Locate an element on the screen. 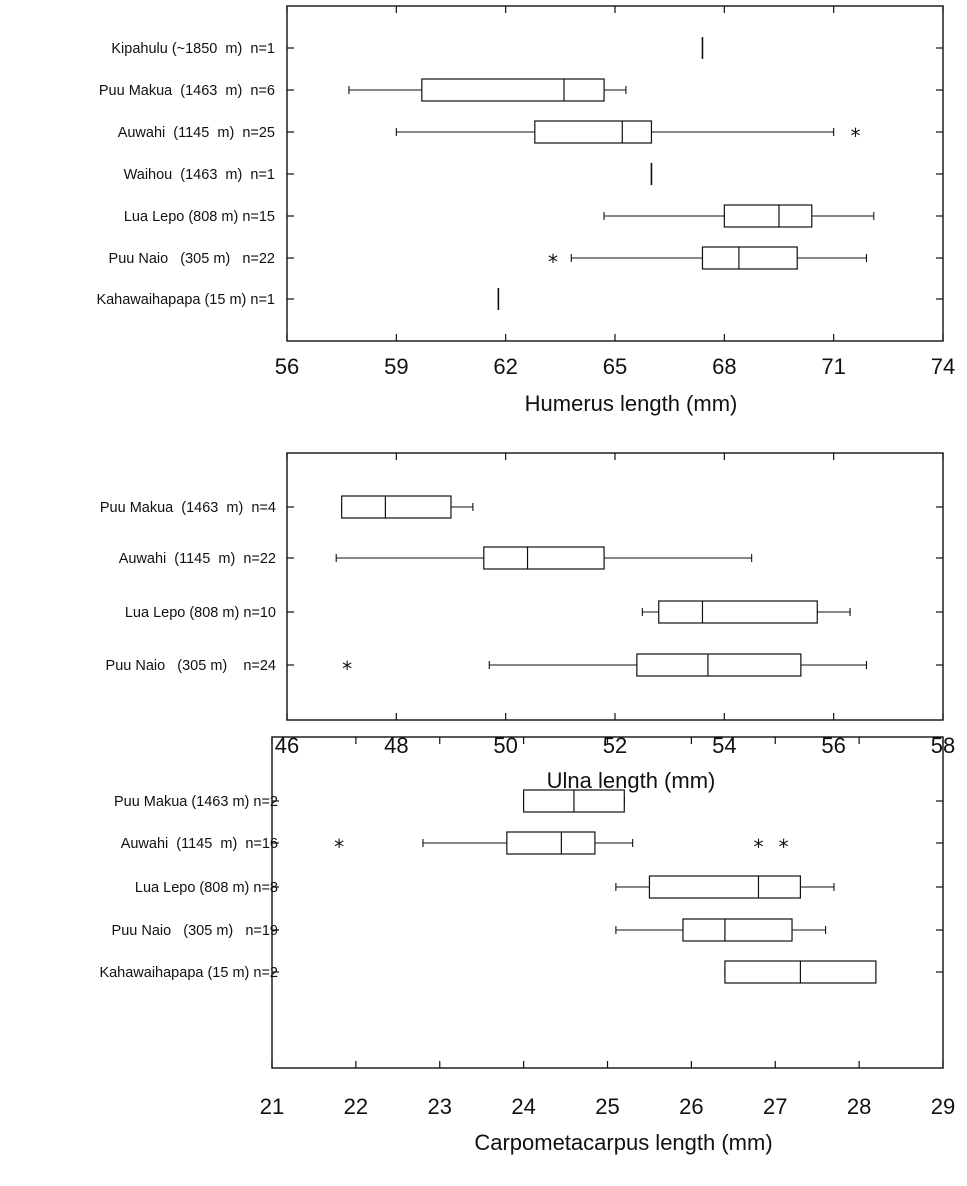 The image size is (967, 1186). x-tick-label-0-2: 62 is located at coordinates (505, 366).